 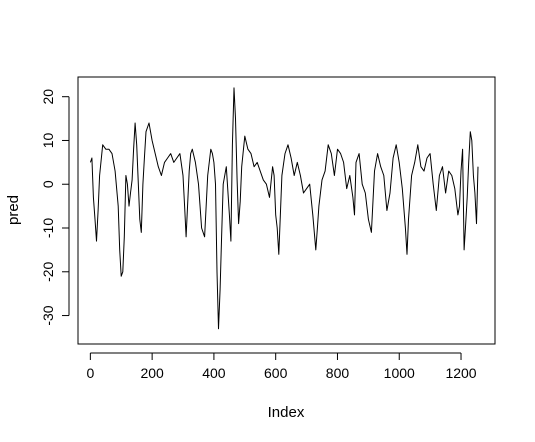 I want to click on y-tick-label: 0, so click(x=48, y=184).